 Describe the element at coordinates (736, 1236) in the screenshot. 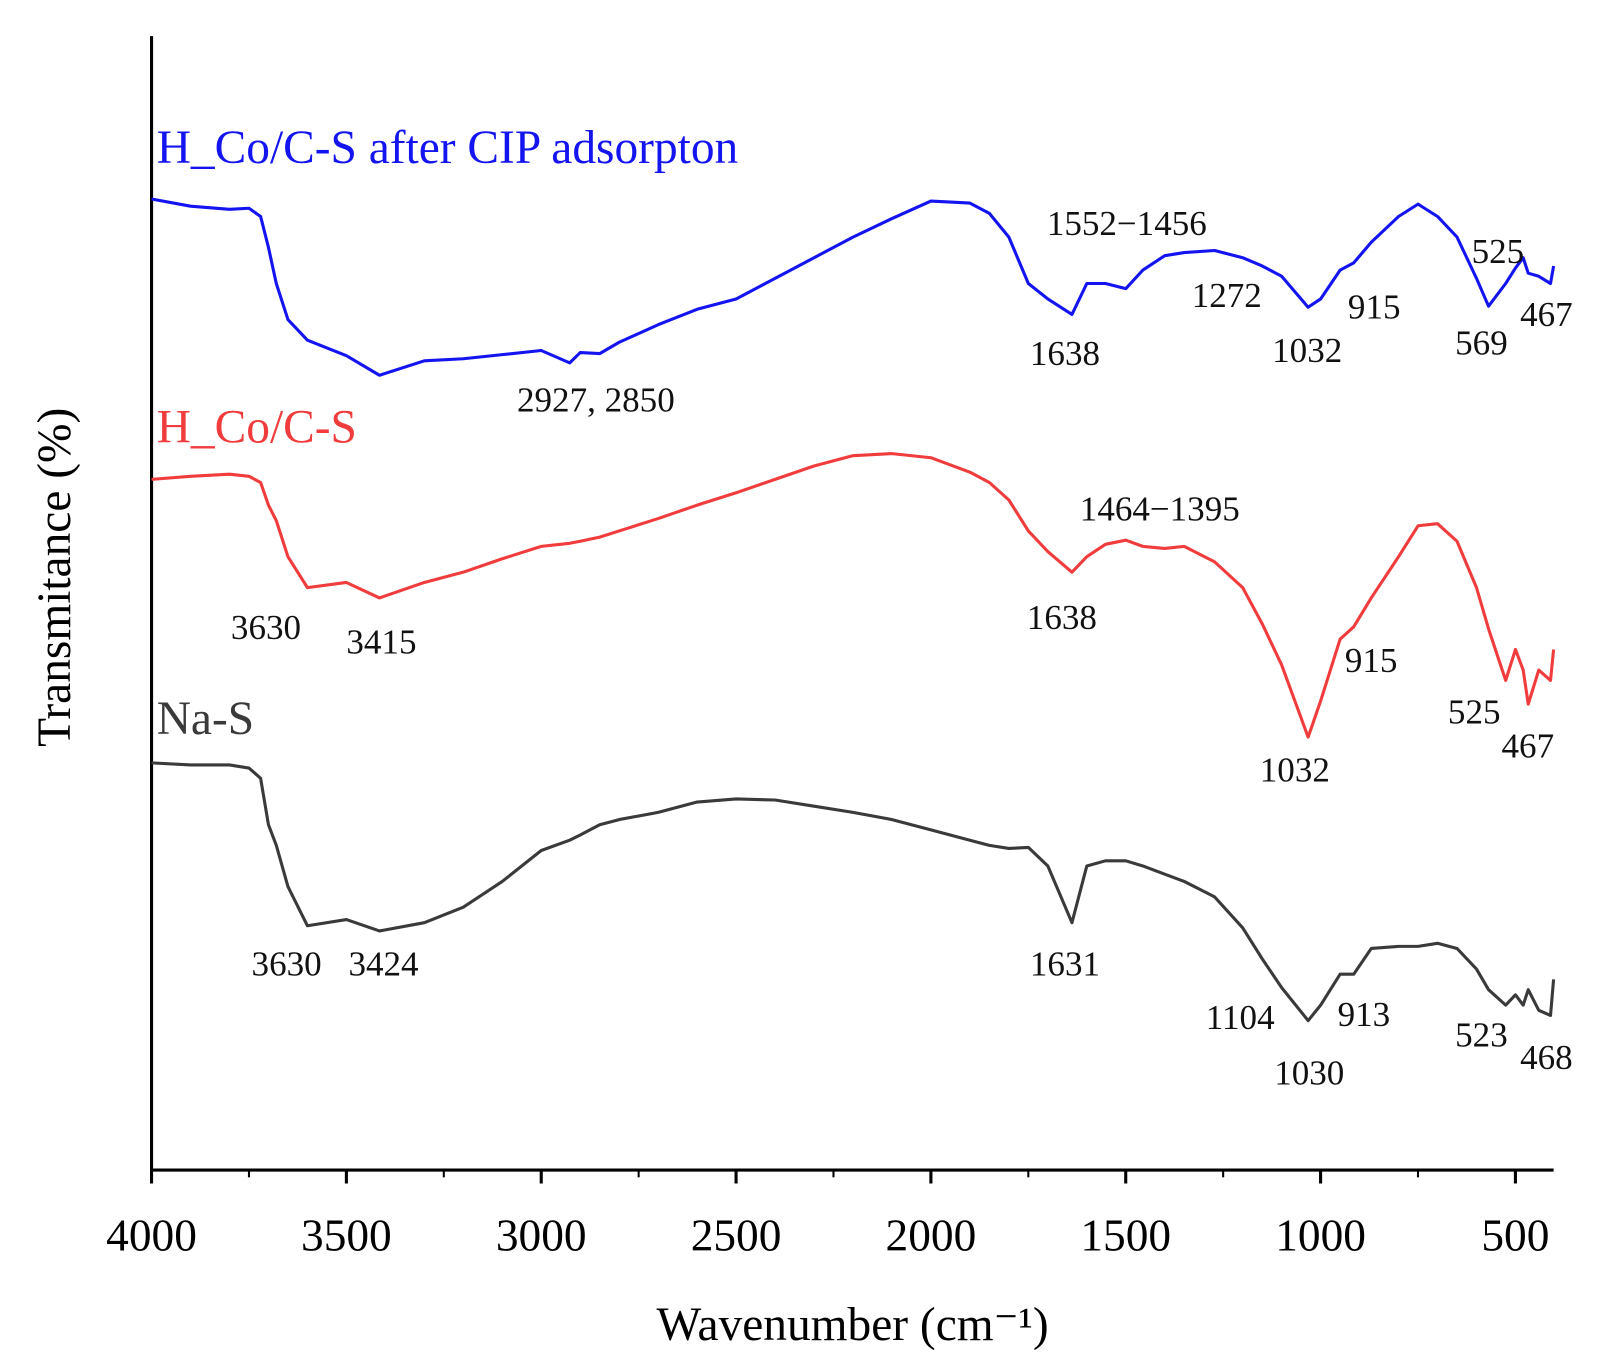

I see `x-tick-label: 2500` at that location.